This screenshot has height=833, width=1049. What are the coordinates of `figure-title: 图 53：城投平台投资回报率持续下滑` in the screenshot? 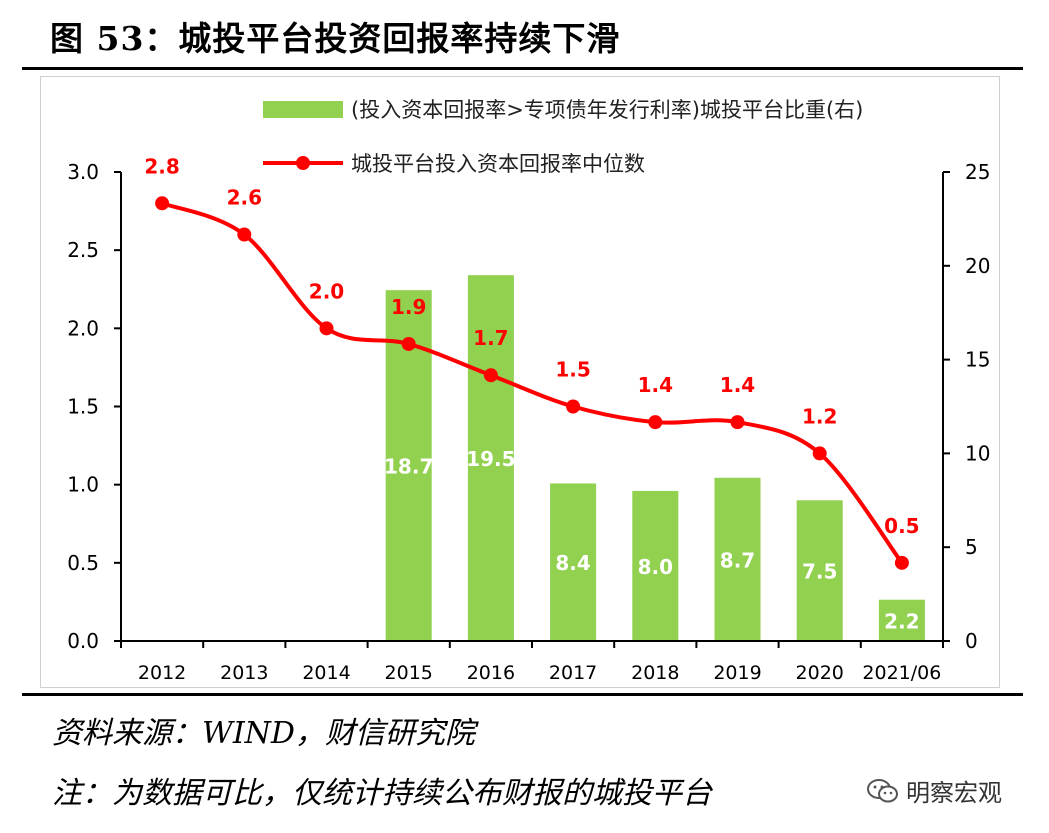 It's located at (335, 38).